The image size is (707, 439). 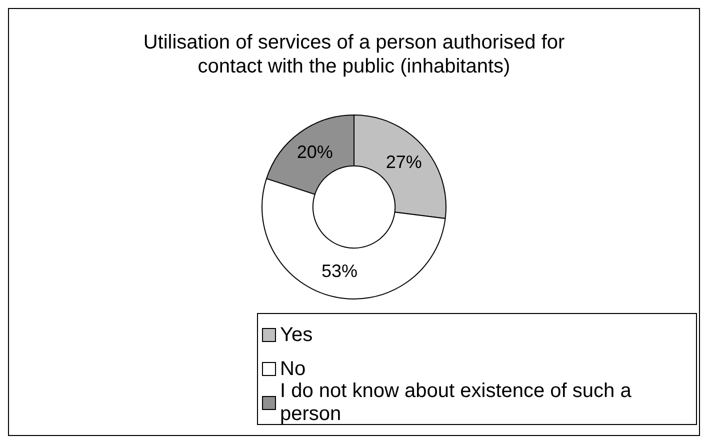 What do you see at coordinates (456, 403) in the screenshot?
I see `legend-label: I do not know about existence of such a person` at bounding box center [456, 403].